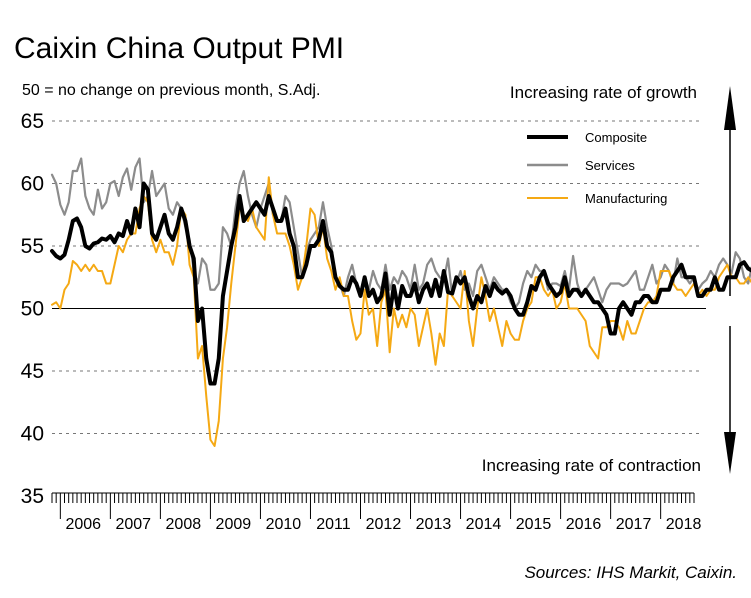 The image size is (751, 598). What do you see at coordinates (32, 434) in the screenshot?
I see `y-tick-label: 40` at bounding box center [32, 434].